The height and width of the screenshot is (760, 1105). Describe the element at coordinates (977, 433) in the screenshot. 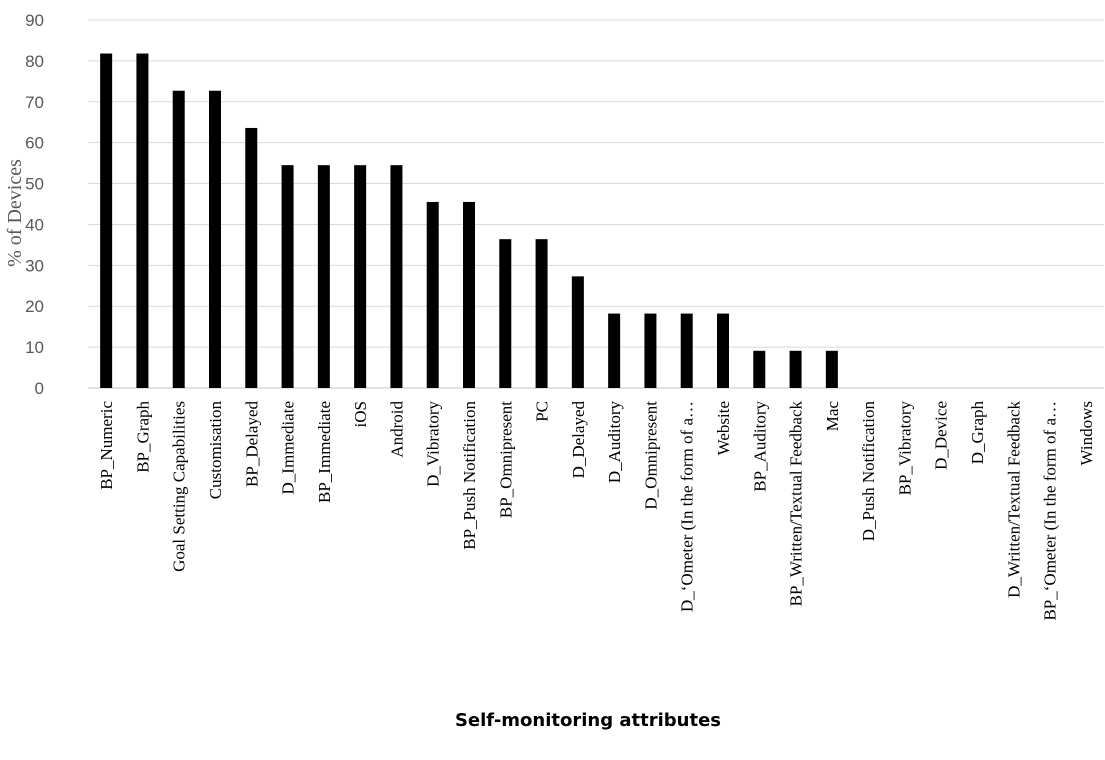

I see `x-tick-label: D_Graph` at that location.